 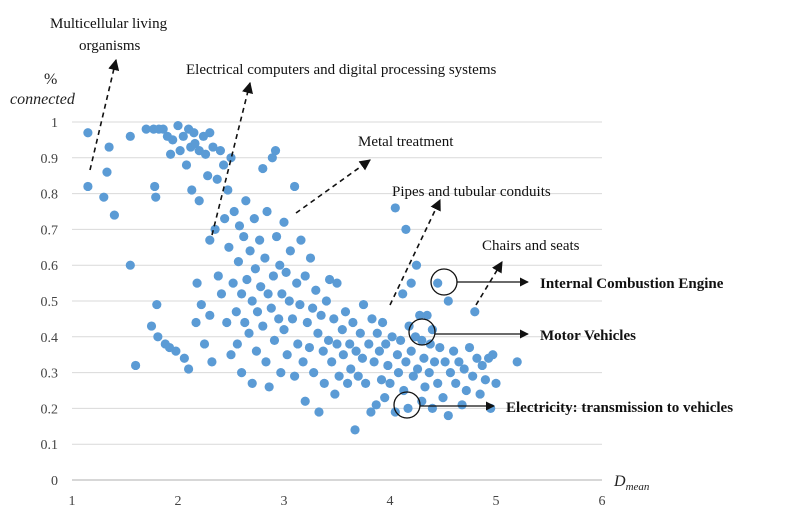 I want to click on y-axis-title-line1: %, so click(x=50, y=79).